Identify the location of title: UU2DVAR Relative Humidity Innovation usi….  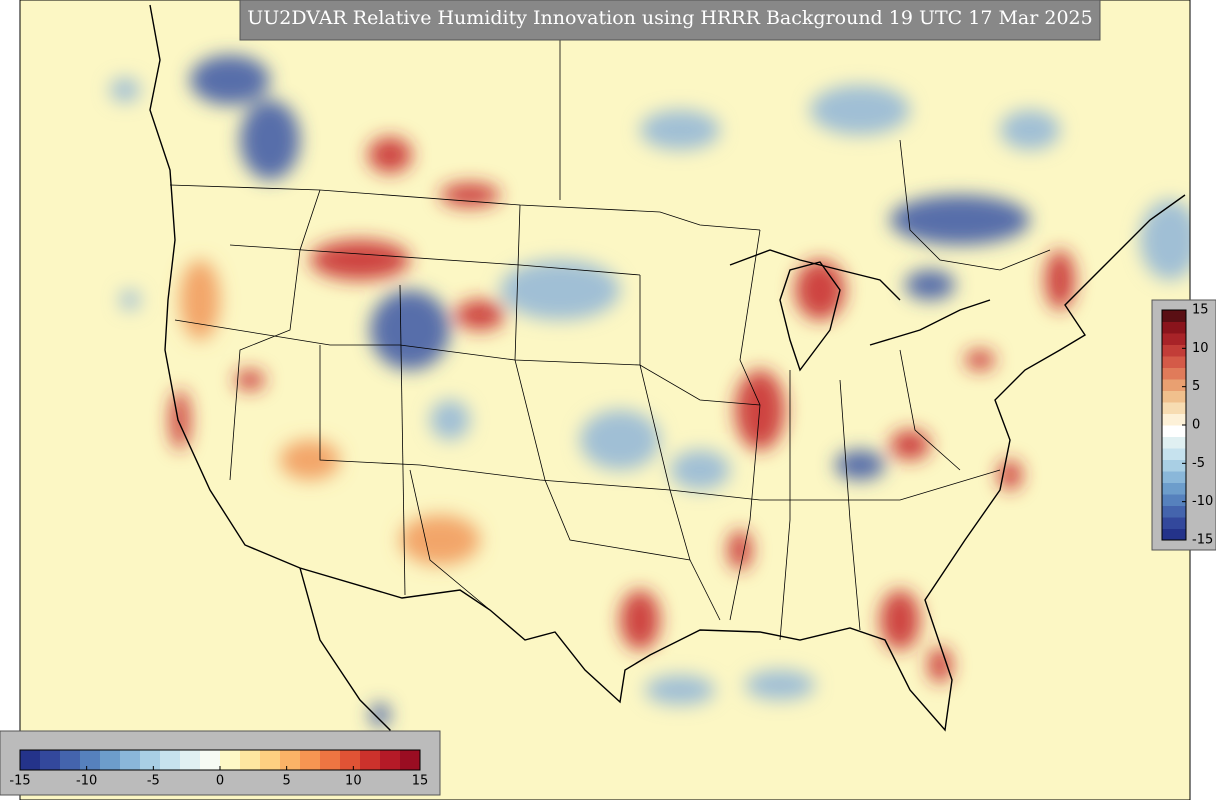
(669, 18).